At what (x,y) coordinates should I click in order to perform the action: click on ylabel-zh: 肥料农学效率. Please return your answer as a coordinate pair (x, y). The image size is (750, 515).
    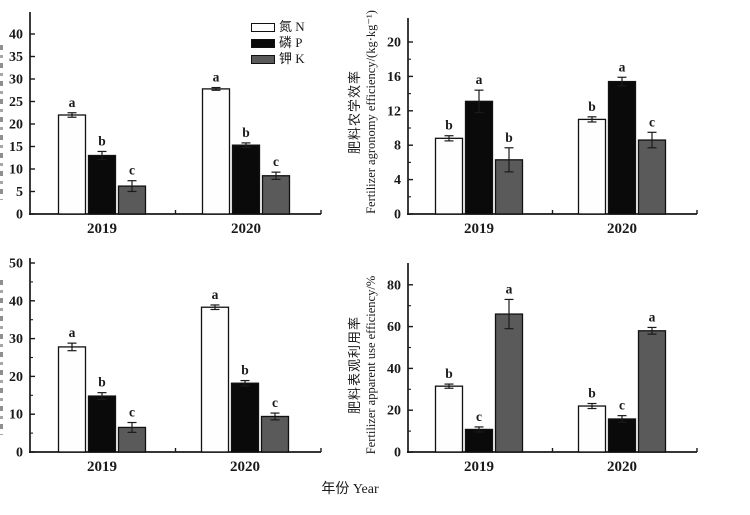
    Looking at the image, I should click on (354, 112).